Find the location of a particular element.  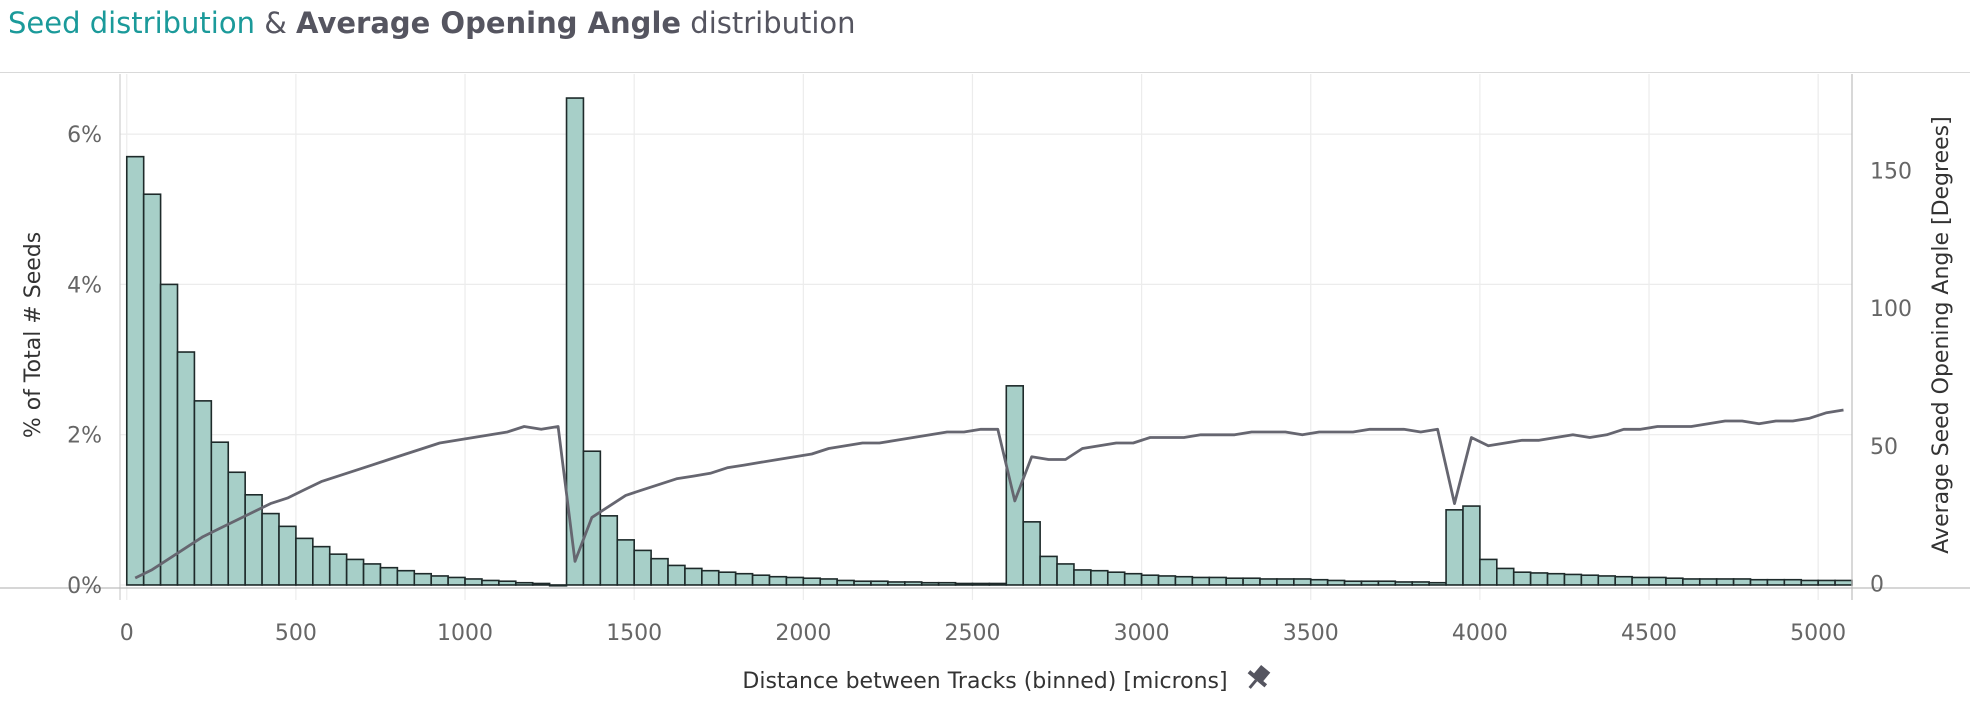

title-average-opening-angle: Average Opening Angle is located at coordinates (489, 23).